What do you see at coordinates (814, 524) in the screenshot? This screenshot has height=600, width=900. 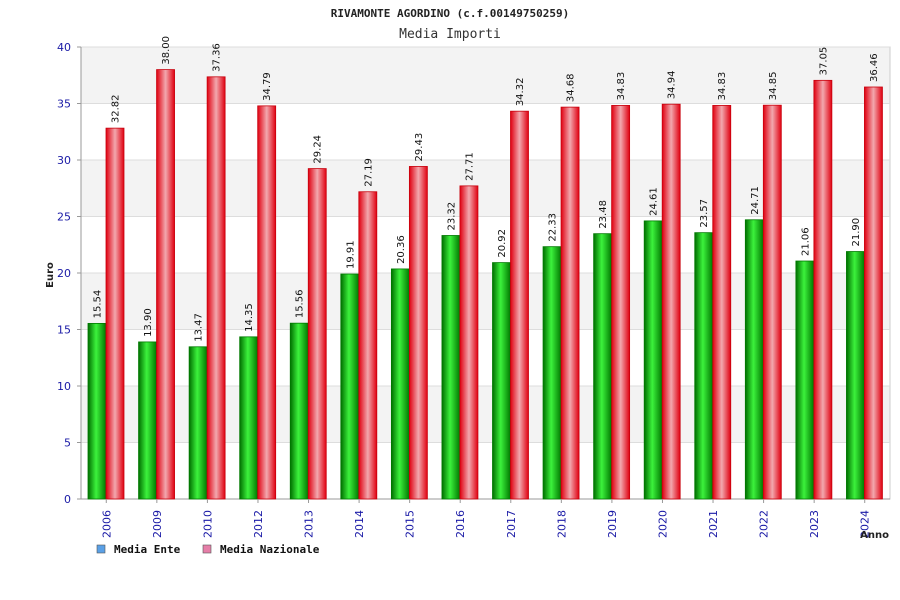 I see `x-tick-label: 2023` at bounding box center [814, 524].